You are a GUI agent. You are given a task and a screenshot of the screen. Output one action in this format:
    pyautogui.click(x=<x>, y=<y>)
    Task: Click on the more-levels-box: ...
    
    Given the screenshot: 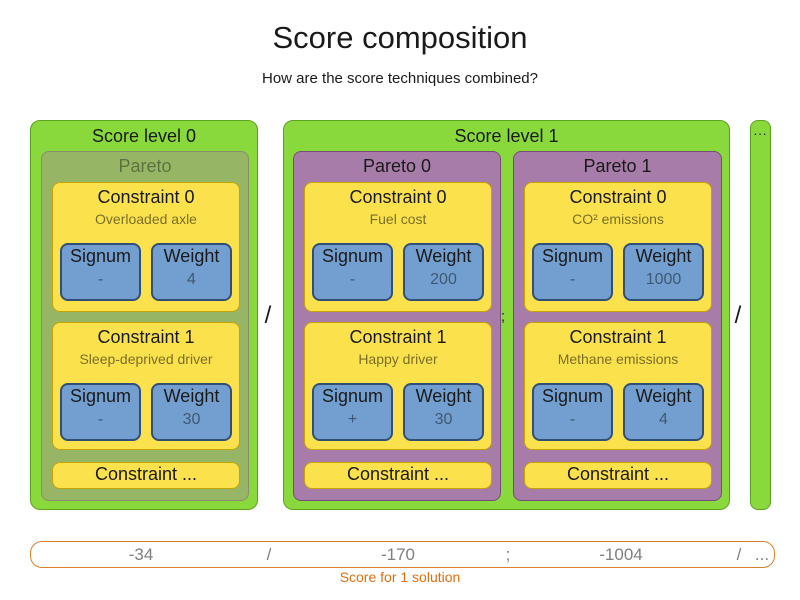 What is the action you would take?
    pyautogui.click(x=760, y=315)
    